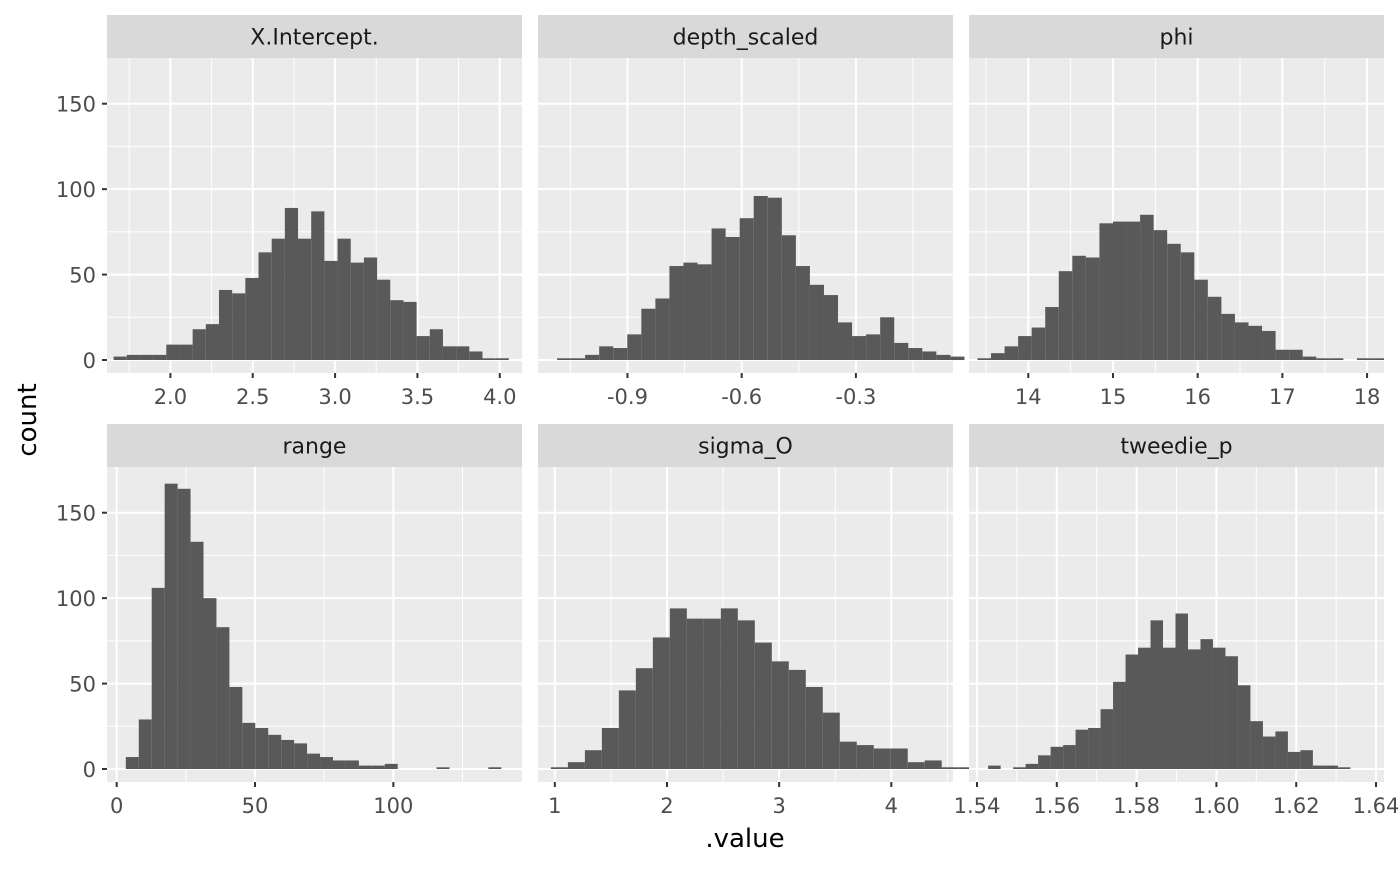  I want to click on x-tick-label: 16, so click(1197, 397).